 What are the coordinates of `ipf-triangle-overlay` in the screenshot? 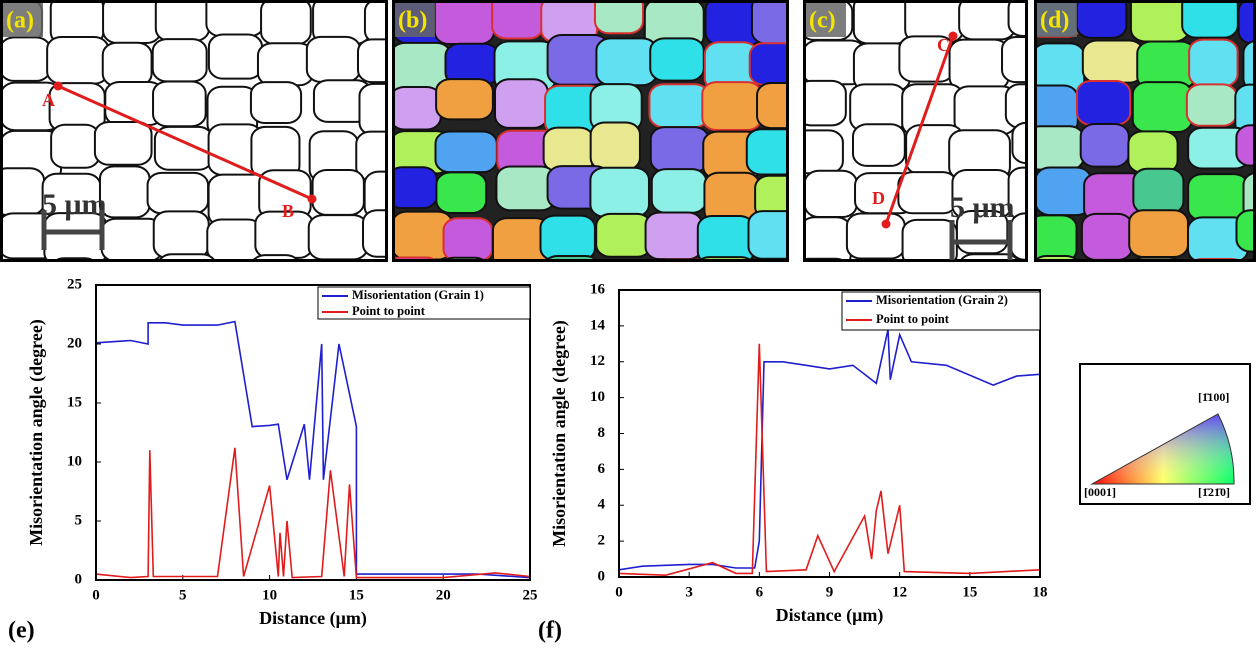 It's located at (1162, 449).